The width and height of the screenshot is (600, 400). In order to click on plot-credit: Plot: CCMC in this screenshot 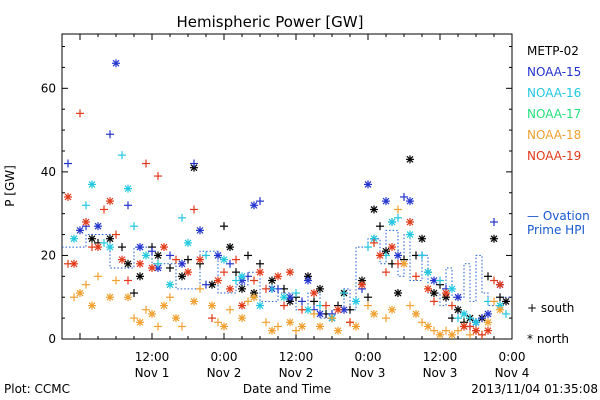, I will do `click(37, 389)`.